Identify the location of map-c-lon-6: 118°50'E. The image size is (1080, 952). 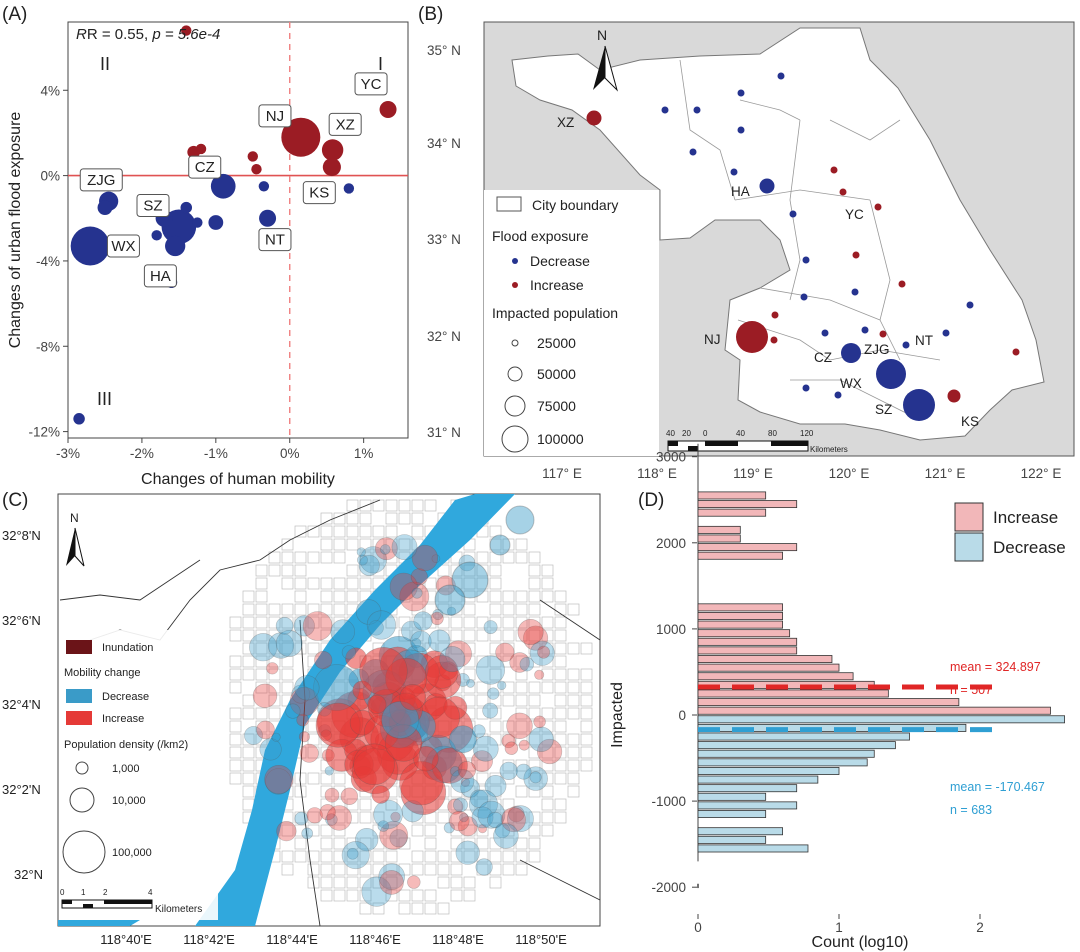
(541, 939).